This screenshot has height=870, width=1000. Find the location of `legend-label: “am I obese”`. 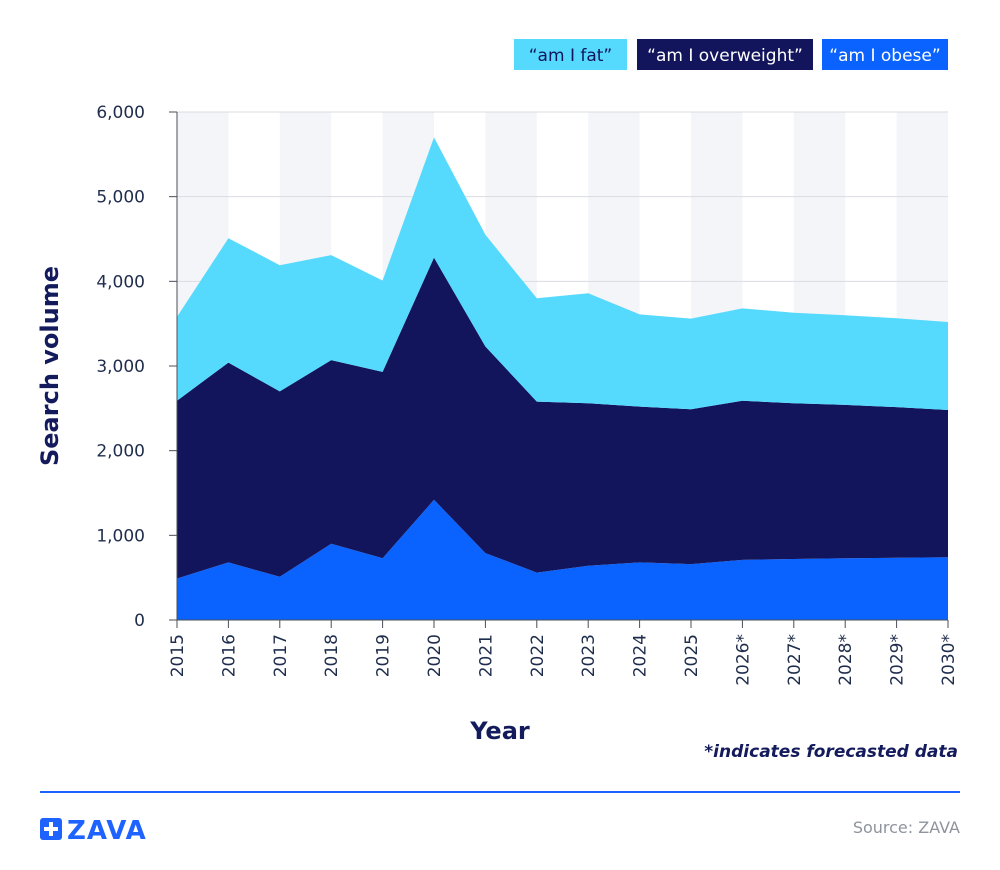

legend-label: “am I obese” is located at coordinates (884, 56).